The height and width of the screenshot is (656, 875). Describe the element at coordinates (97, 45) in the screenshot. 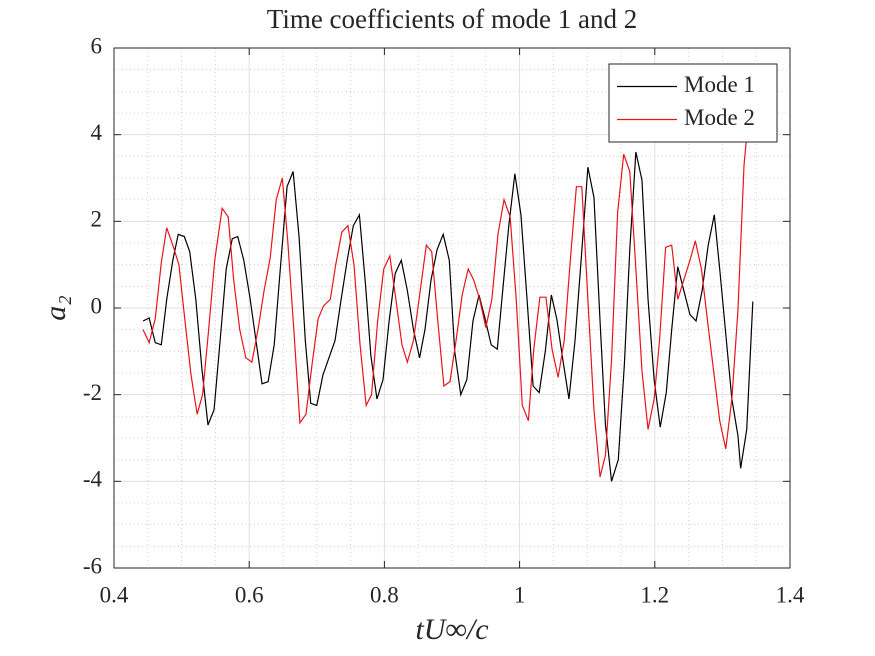

I see `y-tick-label: 6` at that location.